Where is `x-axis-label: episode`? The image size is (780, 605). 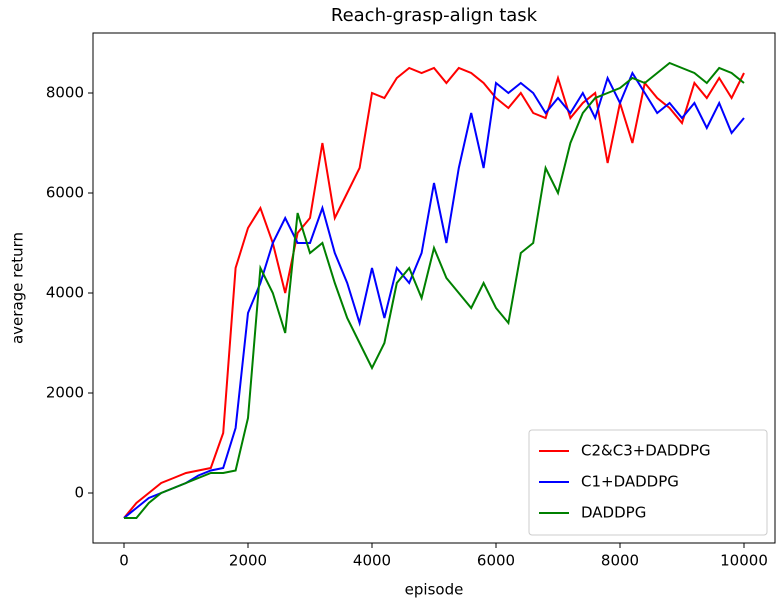 x-axis-label: episode is located at coordinates (434, 590).